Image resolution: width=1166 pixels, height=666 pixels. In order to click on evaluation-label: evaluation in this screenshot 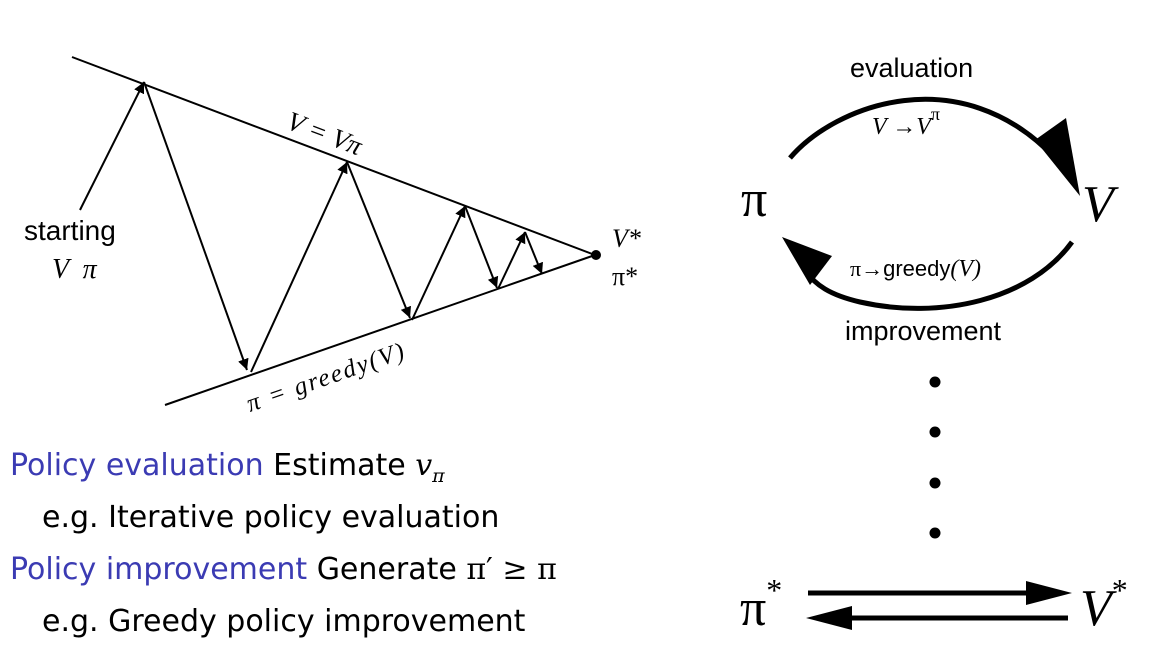, I will do `click(911, 68)`.